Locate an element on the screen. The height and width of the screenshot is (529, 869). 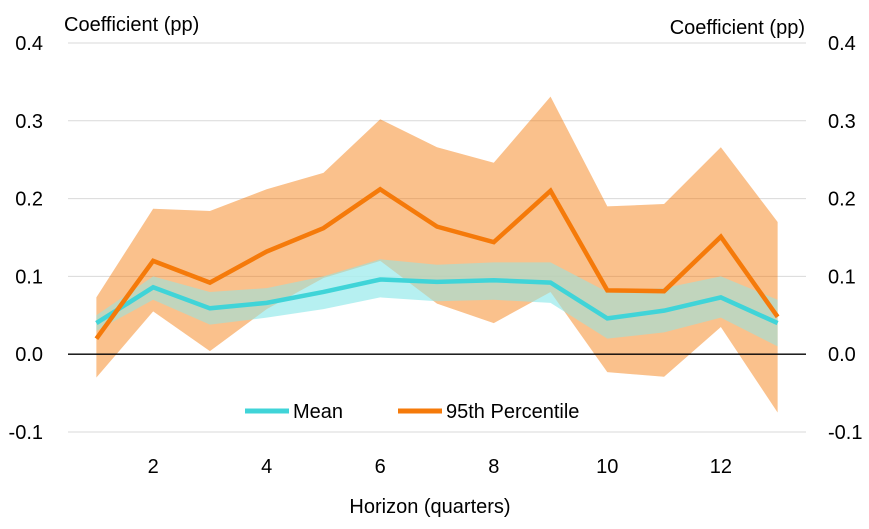
y-tick-label-right: -0.1 is located at coordinates (845, 433).